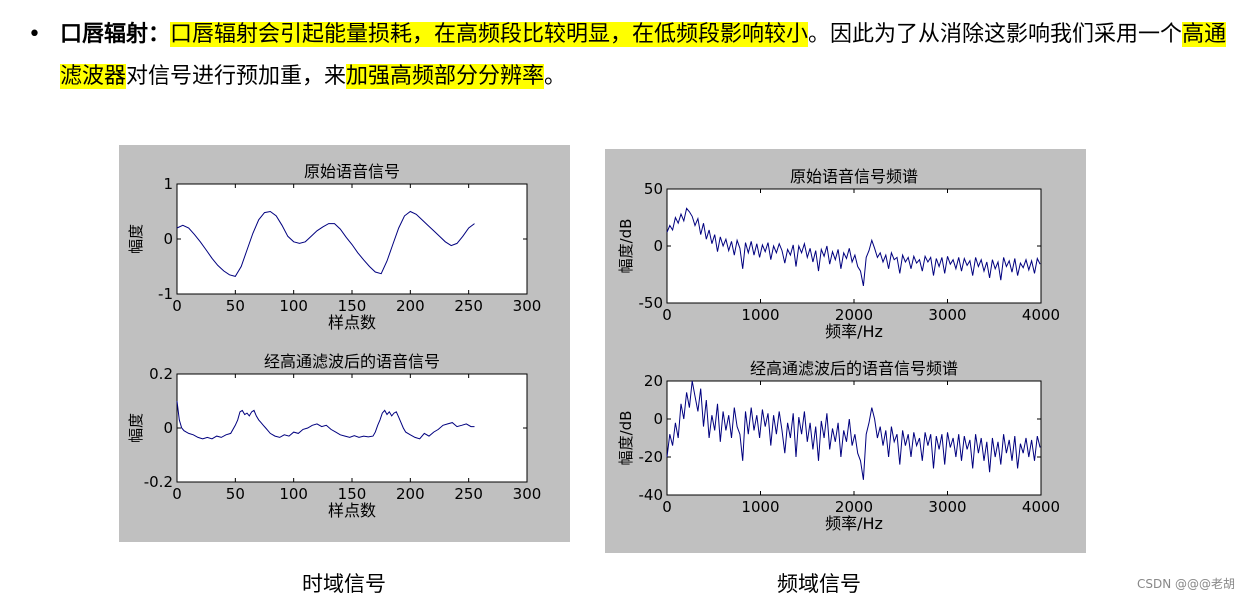 The height and width of the screenshot is (599, 1247). I want to click on filtered-spectrum-ytick-label: 0, so click(658, 419).